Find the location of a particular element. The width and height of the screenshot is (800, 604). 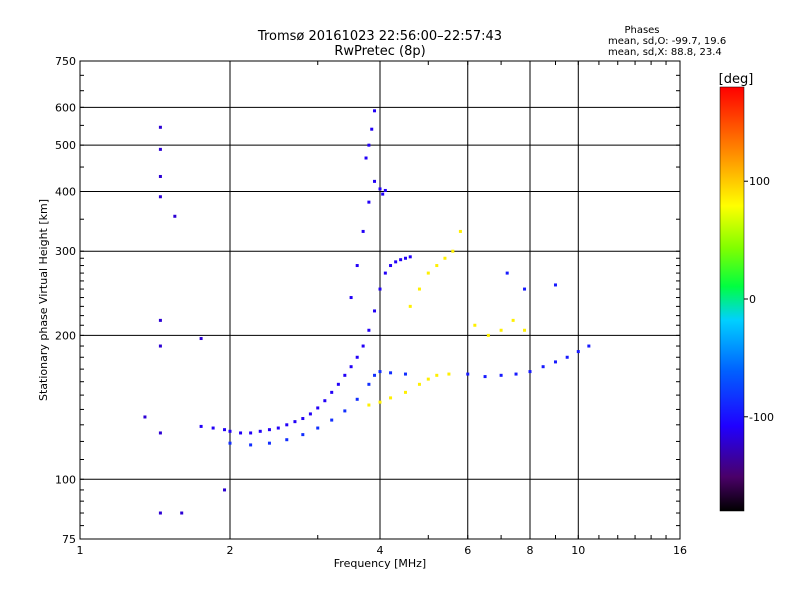

colorbar-tick-label: 100 is located at coordinates (759, 181).